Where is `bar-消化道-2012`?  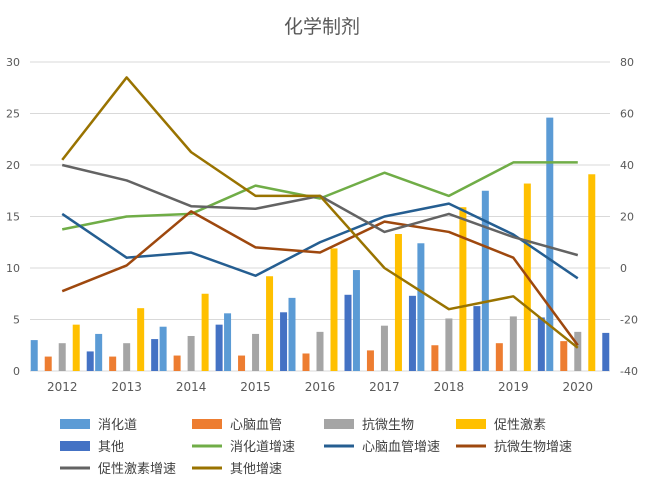 bar-消化道-2012 is located at coordinates (34, 355).